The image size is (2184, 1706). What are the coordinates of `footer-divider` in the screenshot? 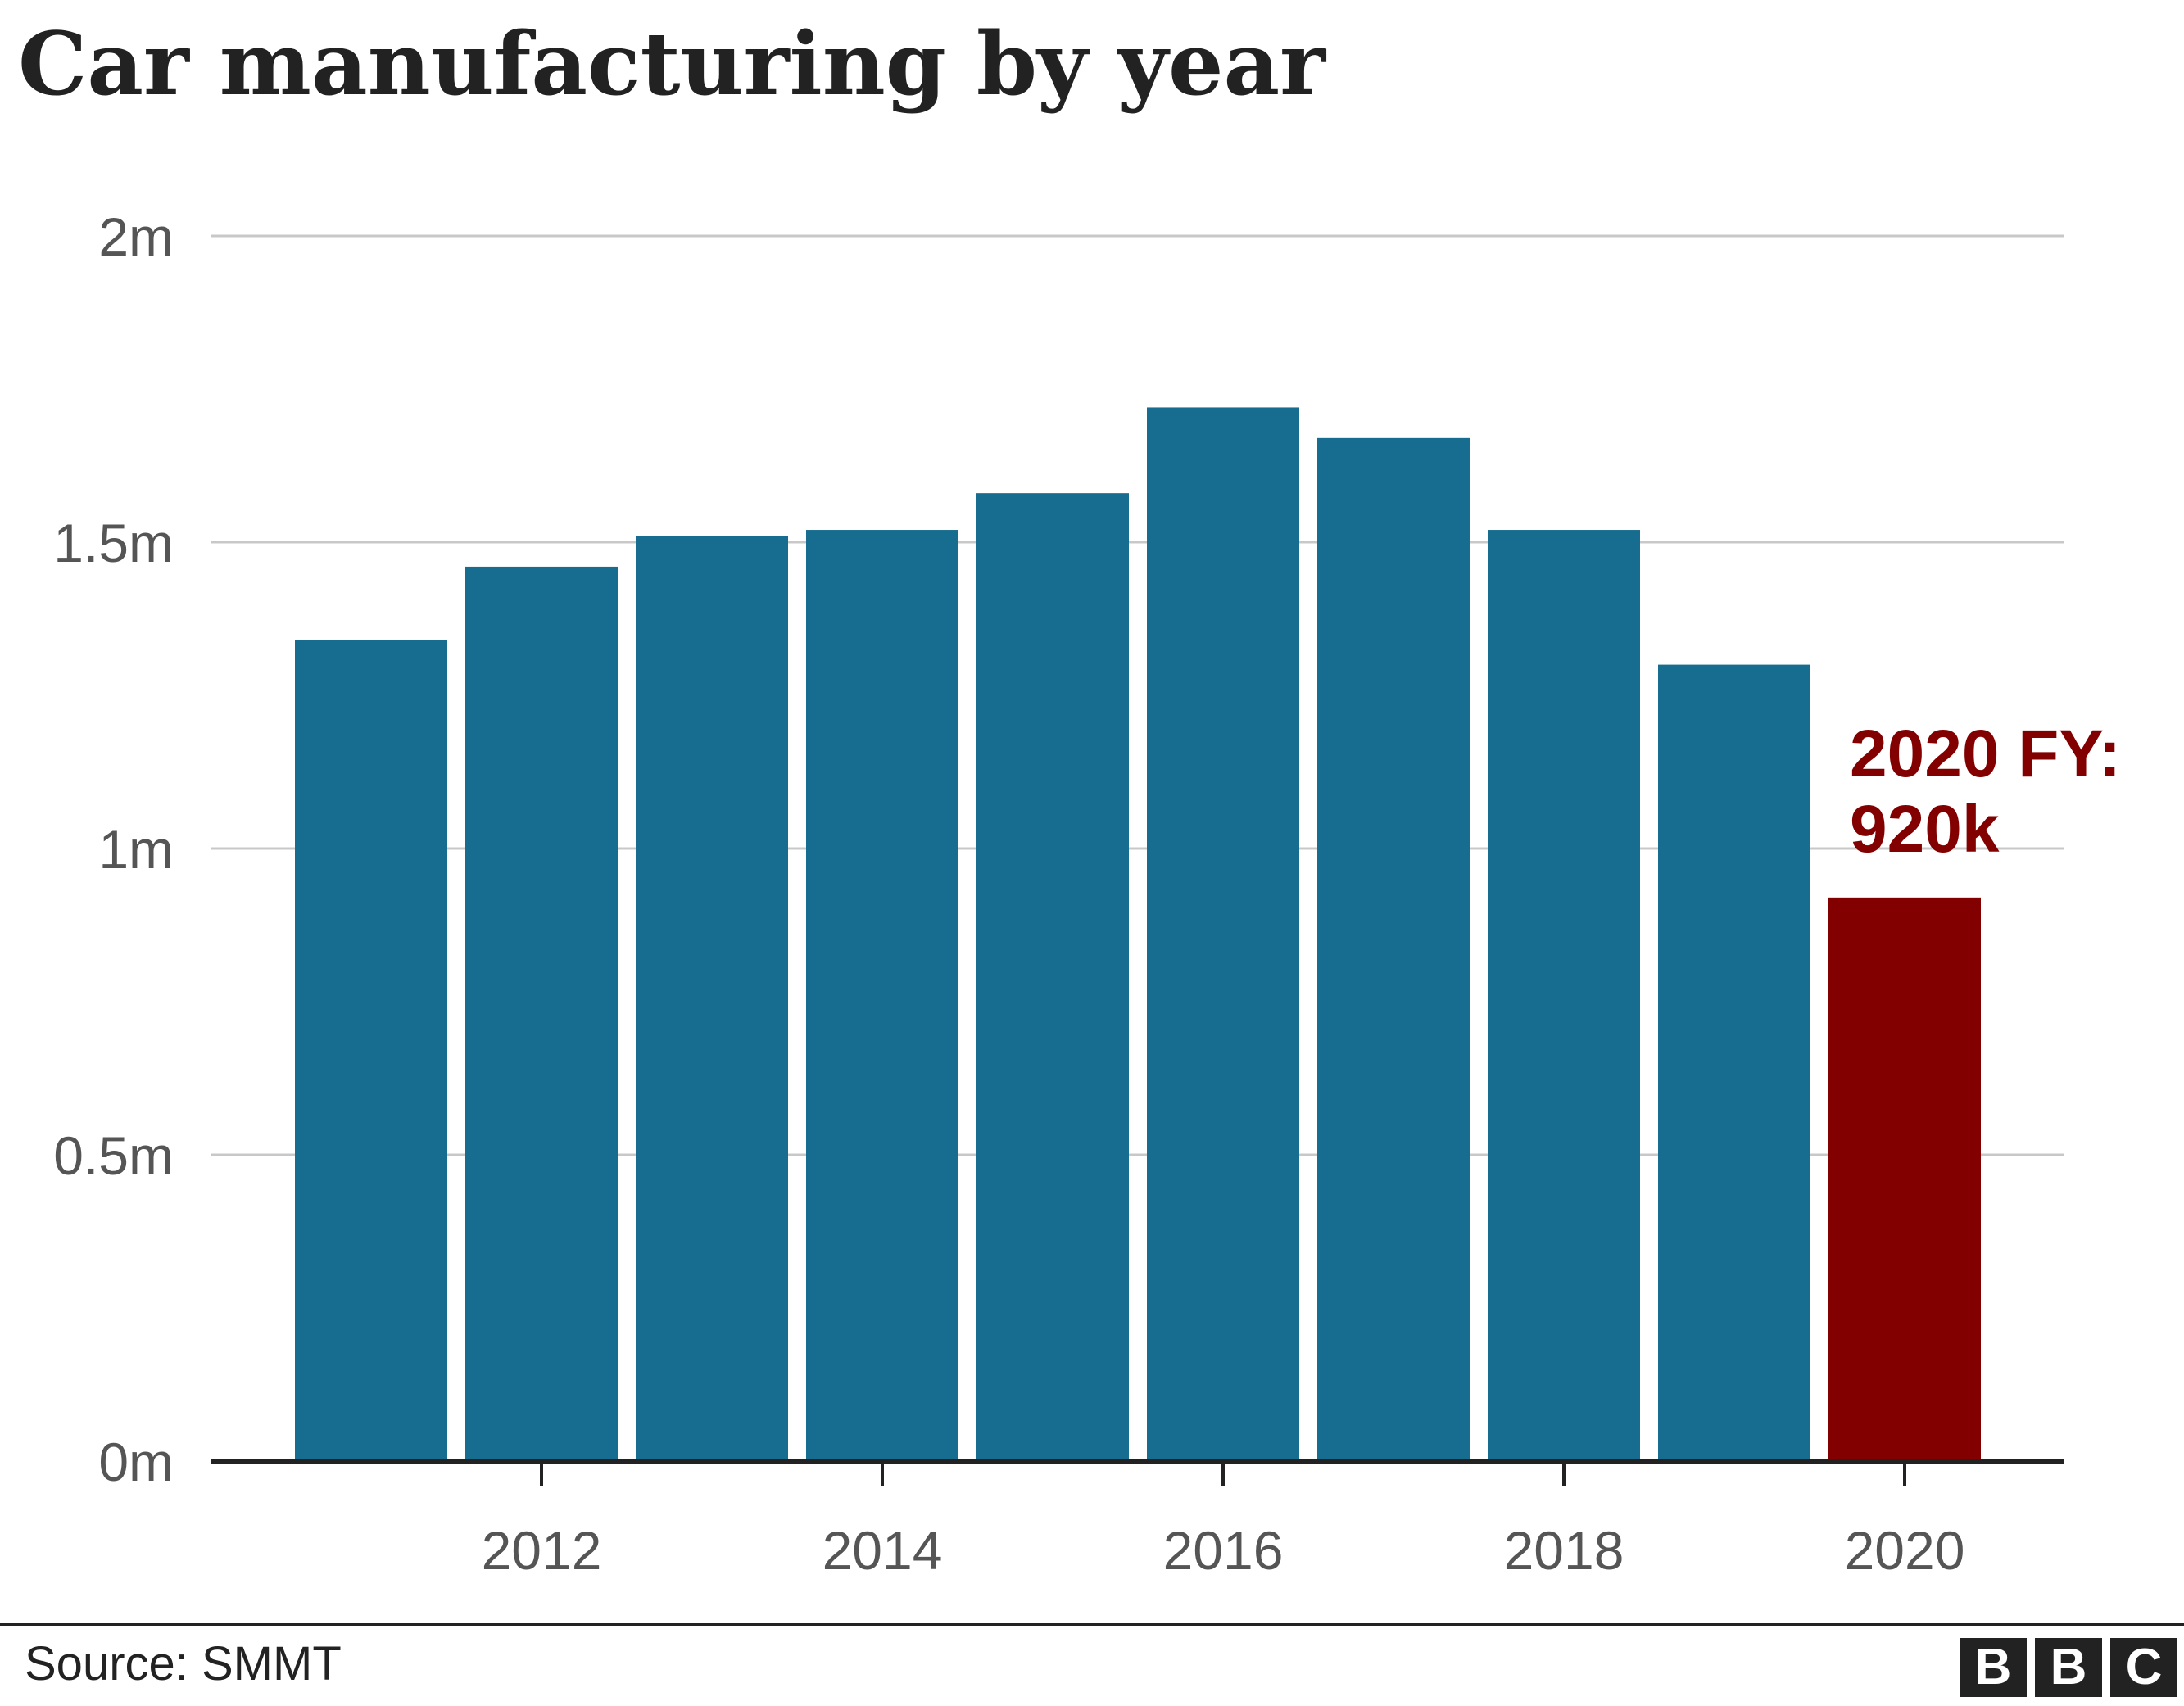 It's located at (1092, 1624).